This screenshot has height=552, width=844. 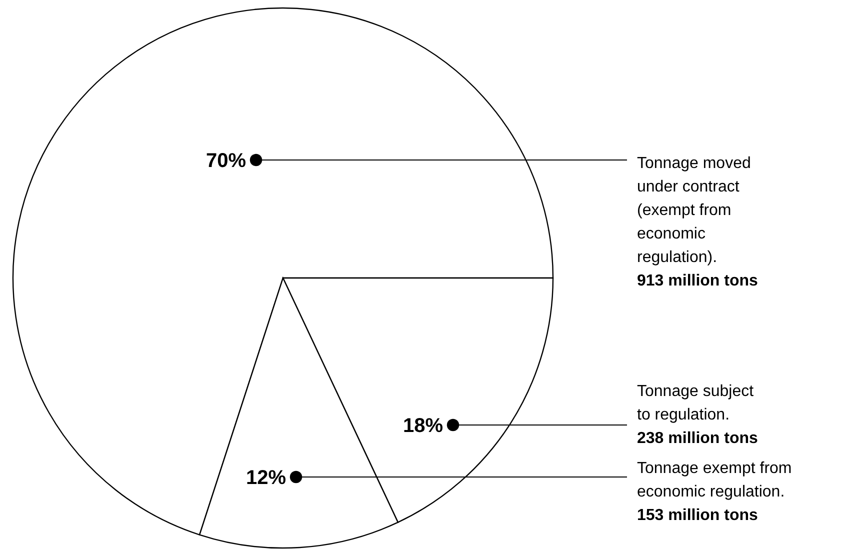 I want to click on data-label: 12%, so click(x=266, y=478).